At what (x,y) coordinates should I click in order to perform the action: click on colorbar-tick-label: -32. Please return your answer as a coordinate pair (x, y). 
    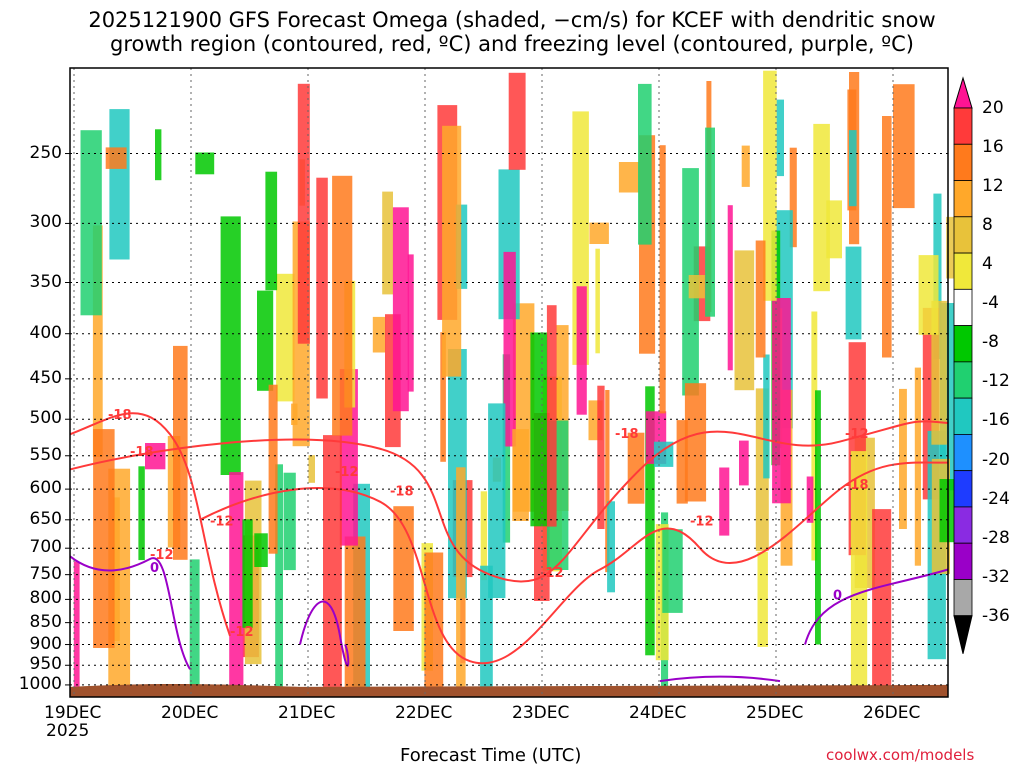
    Looking at the image, I should click on (996, 576).